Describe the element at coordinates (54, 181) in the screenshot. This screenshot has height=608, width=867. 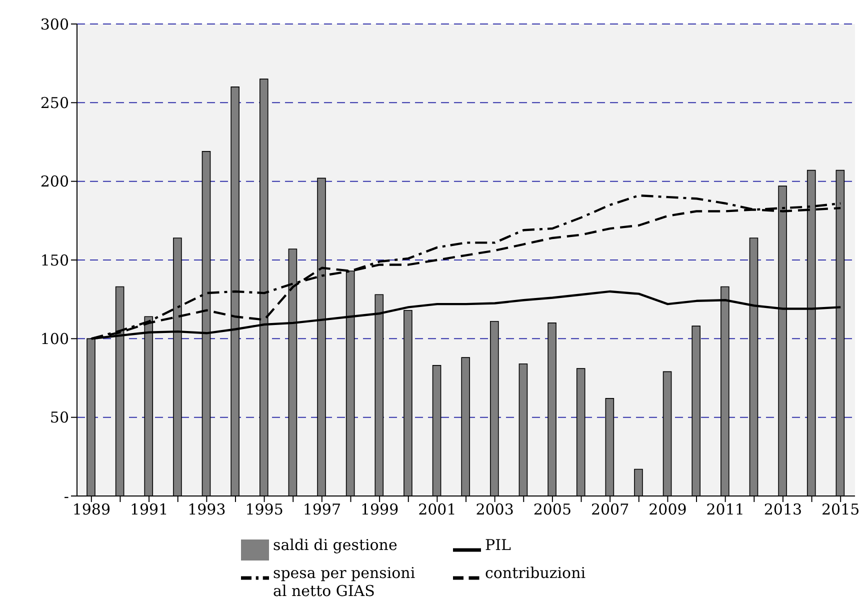
I see `y-tick-label: 200` at that location.